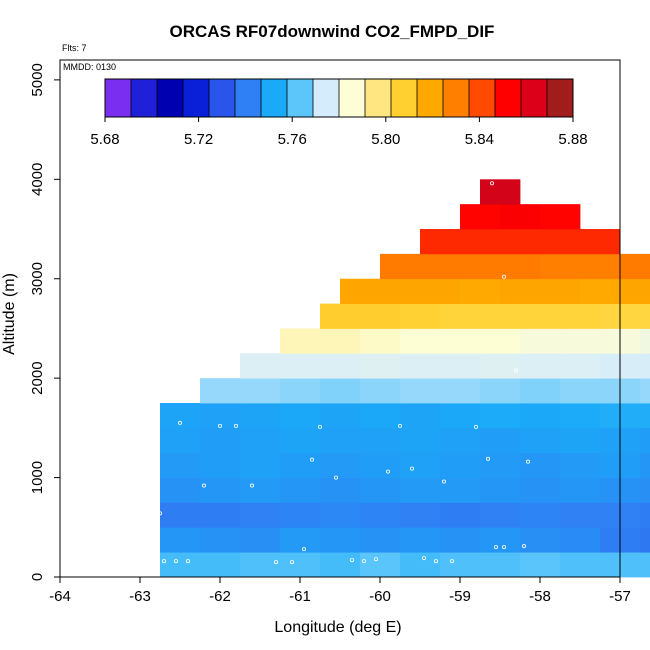 The width and height of the screenshot is (650, 650). What do you see at coordinates (479, 139) in the screenshot?
I see `colorbar-tick-label: 5.84` at bounding box center [479, 139].